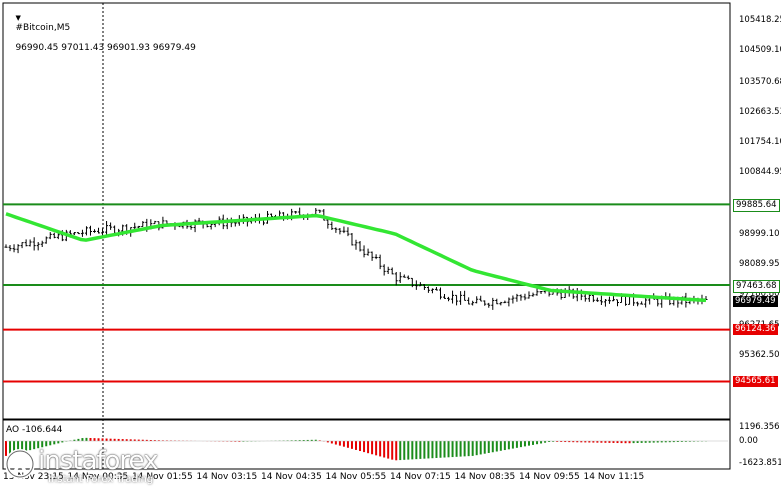 This screenshot has width=781, height=489. Describe the element at coordinates (759, 264) in the screenshot. I see `price-axis-label: 98089.95` at that location.